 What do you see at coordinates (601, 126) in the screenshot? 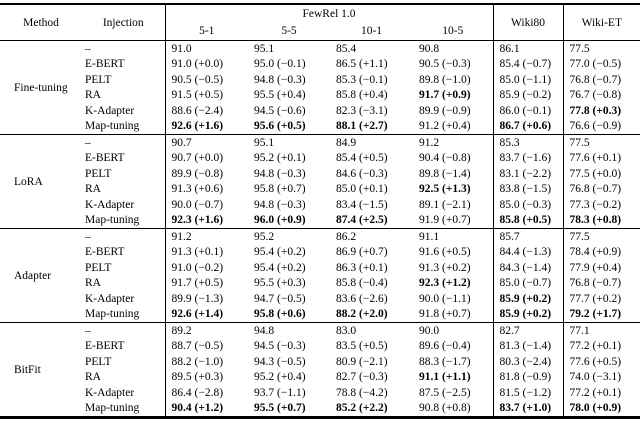
I see `score-cell: 76.6 (−0.9)` at bounding box center [601, 126].